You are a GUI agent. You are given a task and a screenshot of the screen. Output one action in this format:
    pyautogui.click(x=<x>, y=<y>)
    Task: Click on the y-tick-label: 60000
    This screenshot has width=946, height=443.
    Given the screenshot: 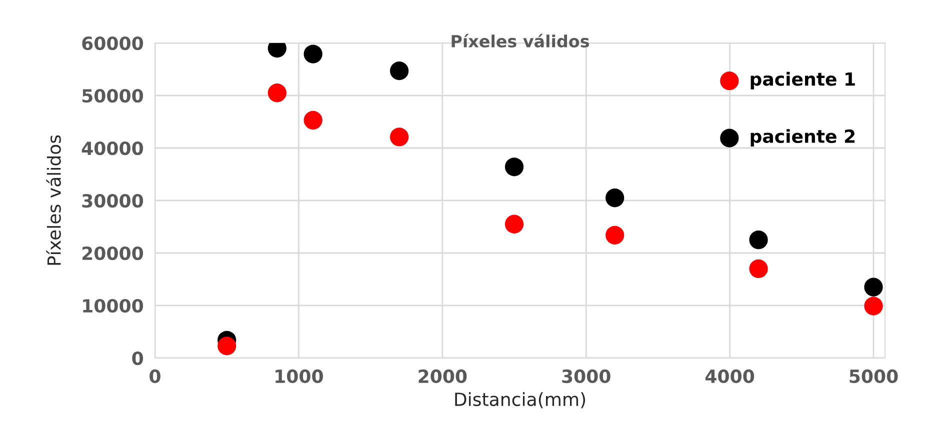 What is the action you would take?
    pyautogui.click(x=113, y=43)
    